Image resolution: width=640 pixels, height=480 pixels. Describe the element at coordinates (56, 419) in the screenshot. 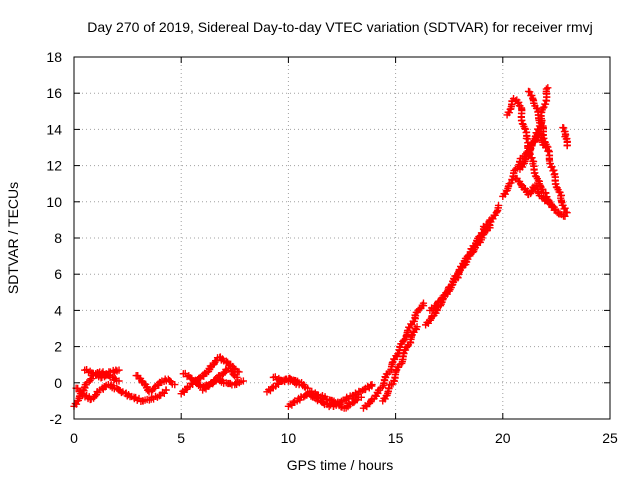

I see `y-tick-label: -2` at that location.